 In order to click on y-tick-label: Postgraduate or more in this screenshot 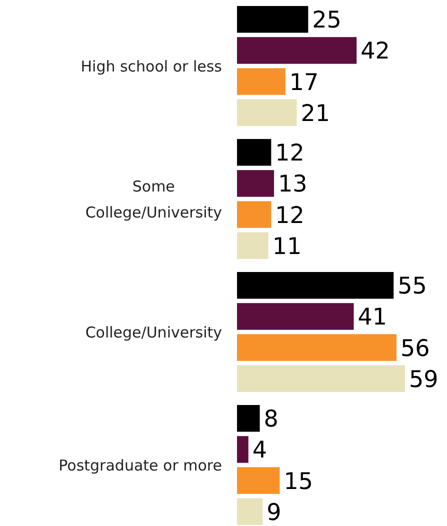, I will do `click(140, 465)`.